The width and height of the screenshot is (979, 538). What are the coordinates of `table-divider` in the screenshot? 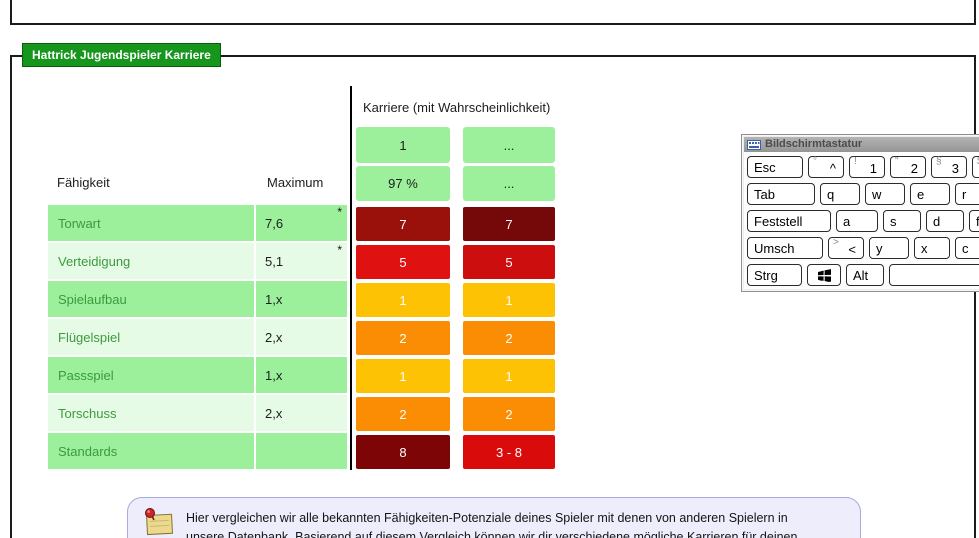 It's located at (351, 278).